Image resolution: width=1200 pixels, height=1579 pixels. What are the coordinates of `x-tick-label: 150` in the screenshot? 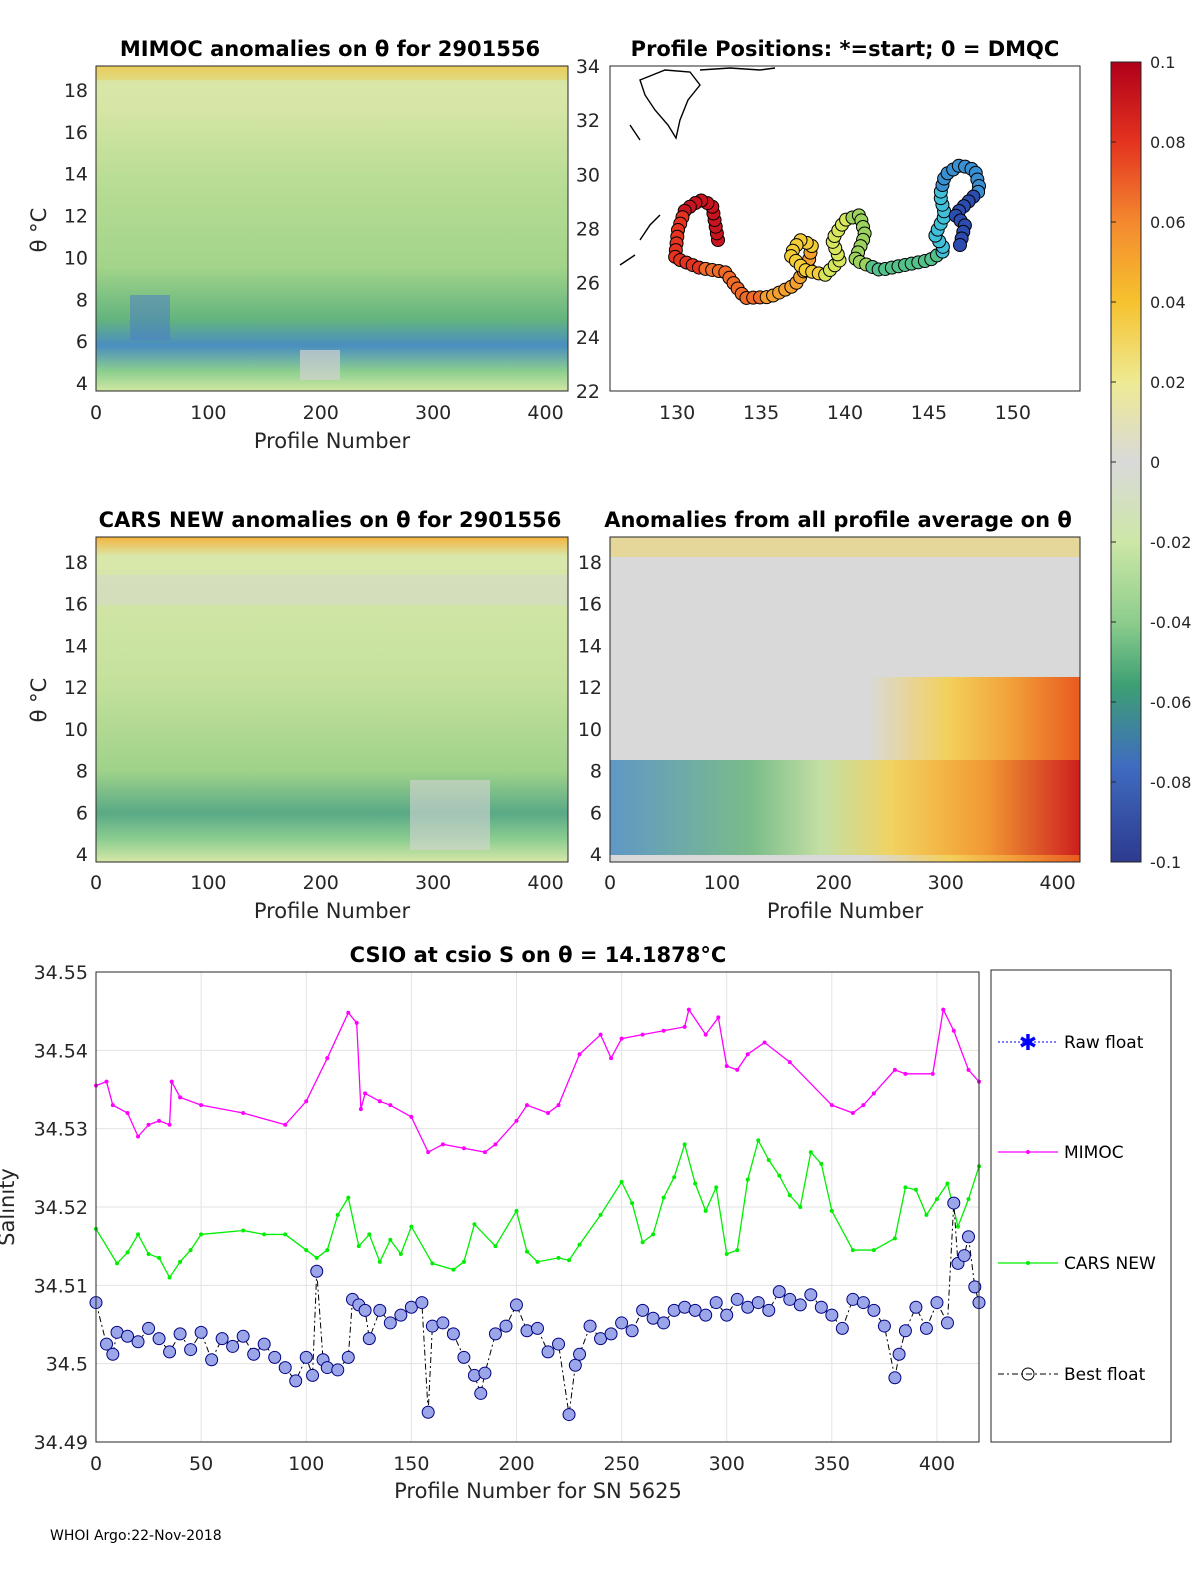 It's located at (411, 1464).